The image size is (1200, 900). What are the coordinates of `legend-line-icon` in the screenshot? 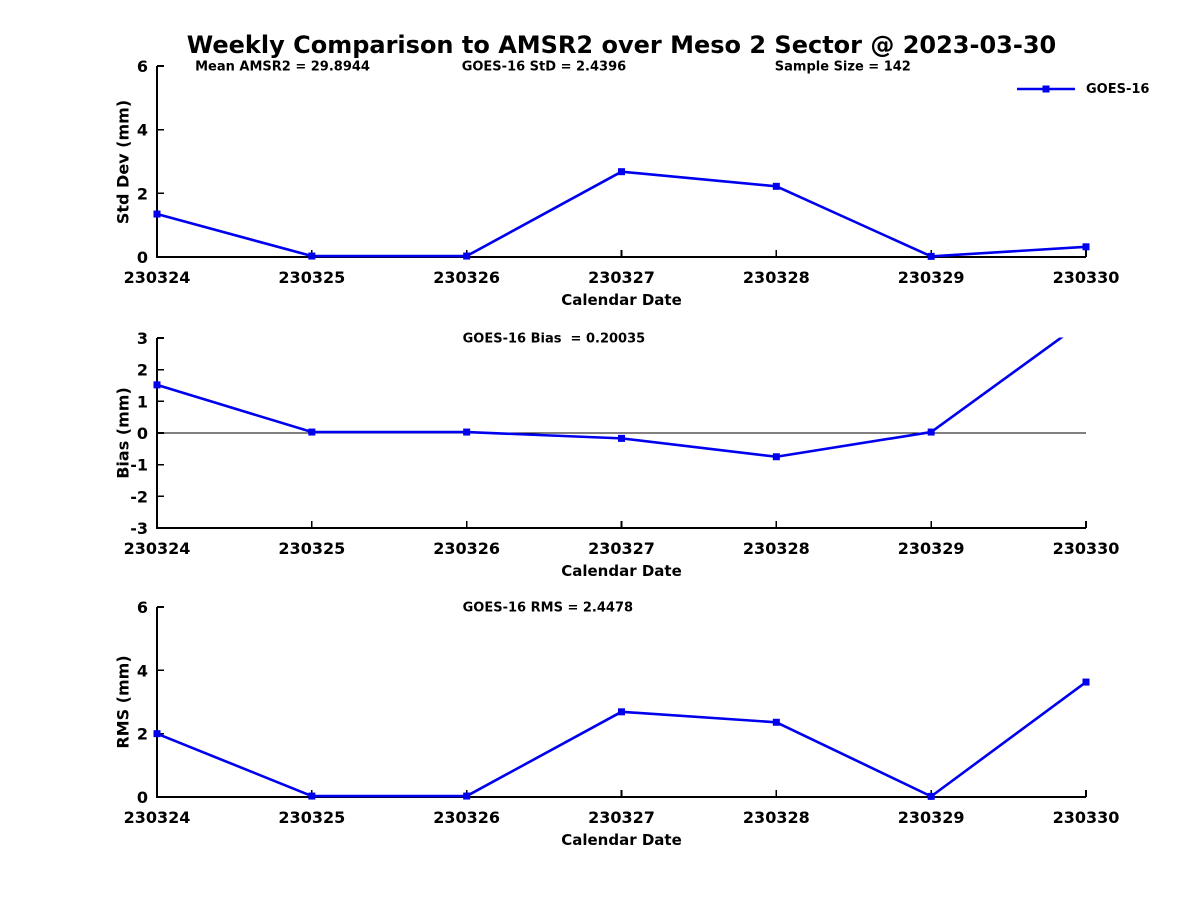 It's located at (1046, 89).